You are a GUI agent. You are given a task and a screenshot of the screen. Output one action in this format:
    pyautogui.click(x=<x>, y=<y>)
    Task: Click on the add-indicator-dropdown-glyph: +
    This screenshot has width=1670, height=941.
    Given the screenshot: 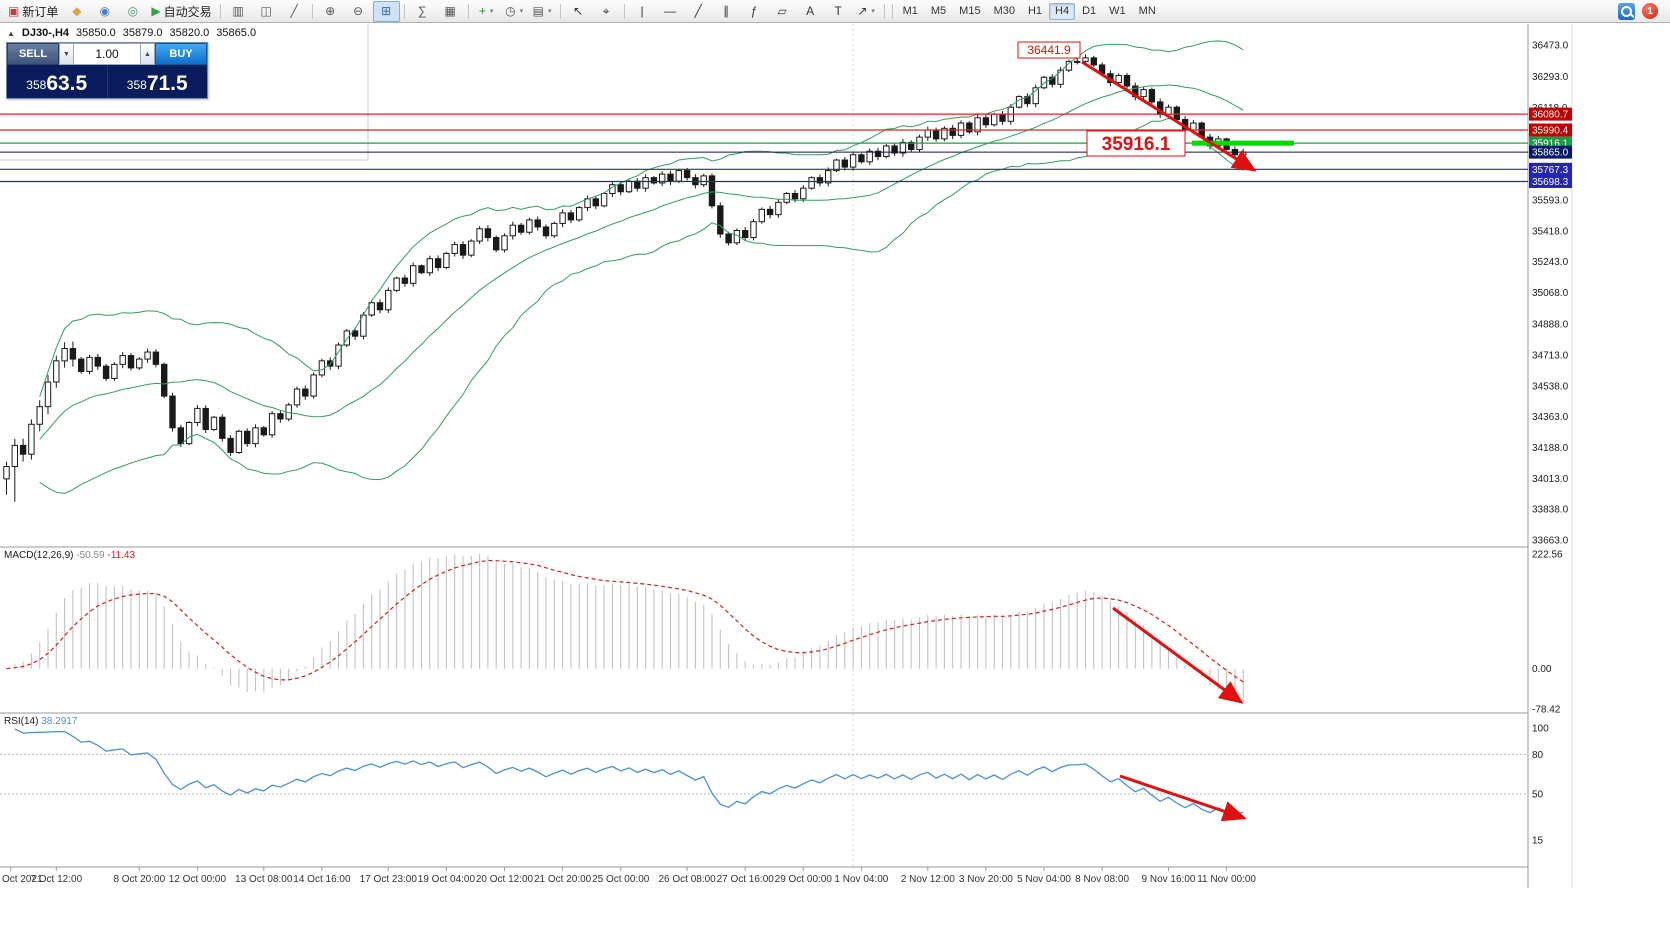 What is the action you would take?
    pyautogui.click(x=482, y=11)
    